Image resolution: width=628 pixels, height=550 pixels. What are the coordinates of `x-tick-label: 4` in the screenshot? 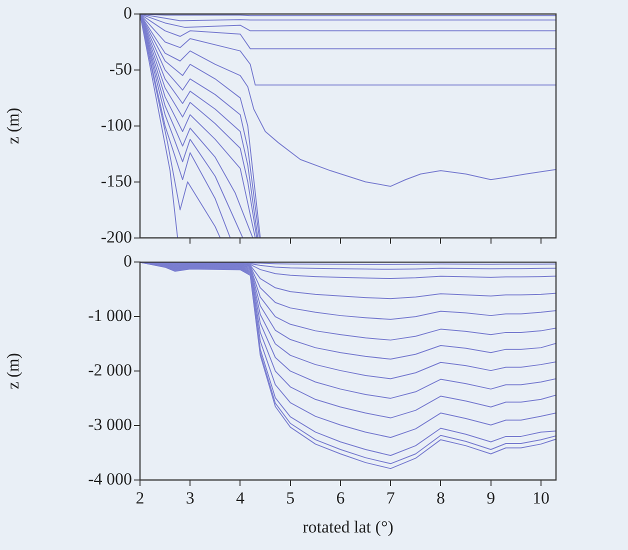 It's located at (240, 498).